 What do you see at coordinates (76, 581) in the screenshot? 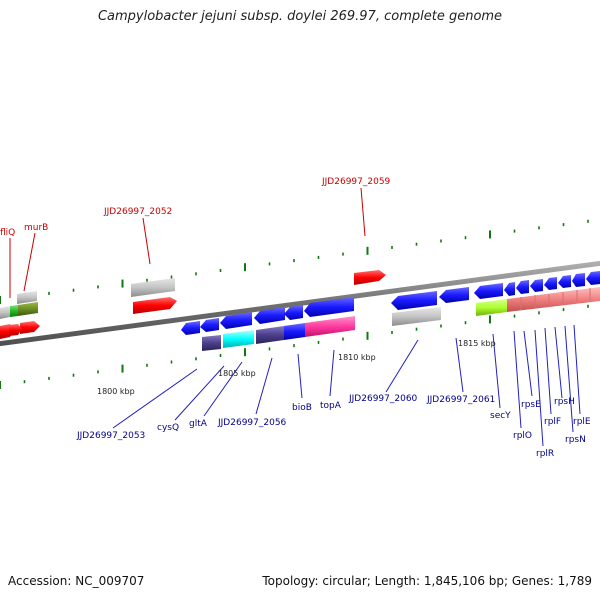
I see `accession-text: Accession: NC_009707` at bounding box center [76, 581].